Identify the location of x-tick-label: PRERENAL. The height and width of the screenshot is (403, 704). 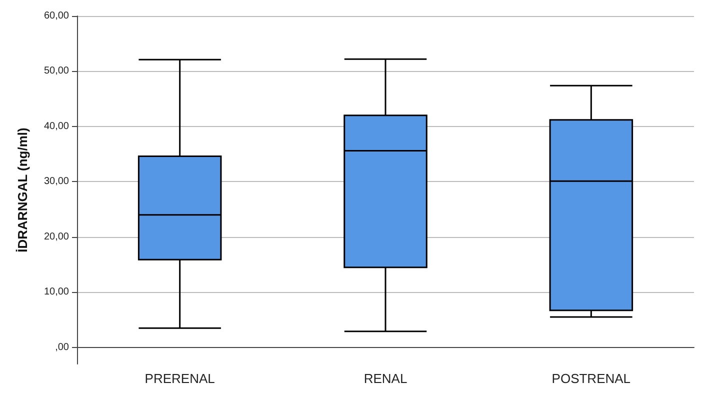
(179, 378).